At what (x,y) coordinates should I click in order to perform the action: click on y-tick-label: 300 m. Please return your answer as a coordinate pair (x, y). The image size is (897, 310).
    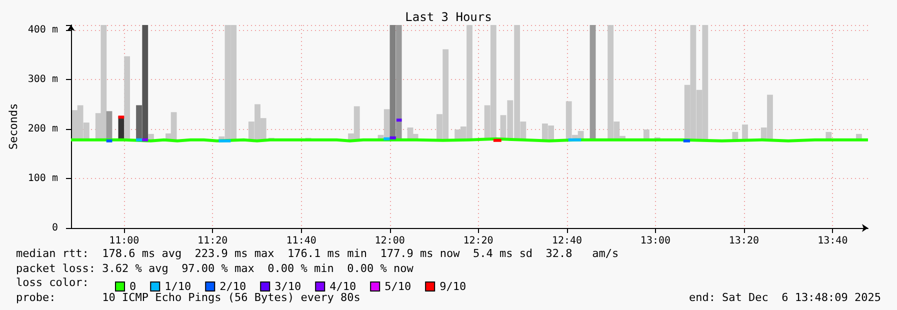
    Looking at the image, I should click on (43, 79).